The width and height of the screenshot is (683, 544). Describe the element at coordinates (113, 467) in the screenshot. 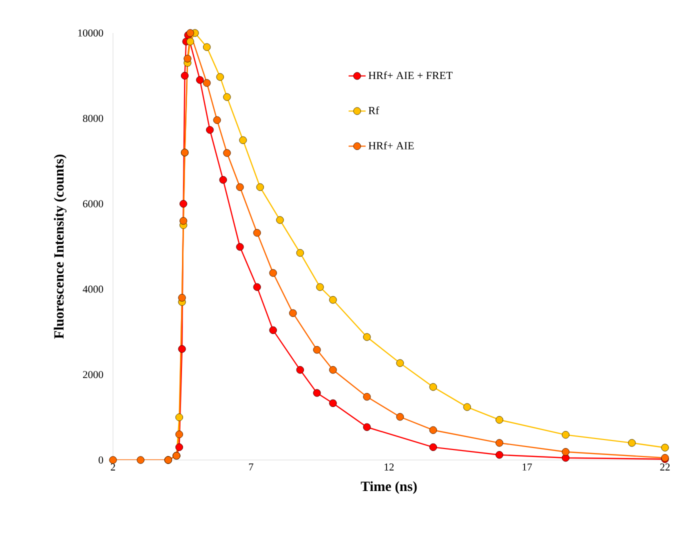

I see `x-tick-label: 2` at that location.